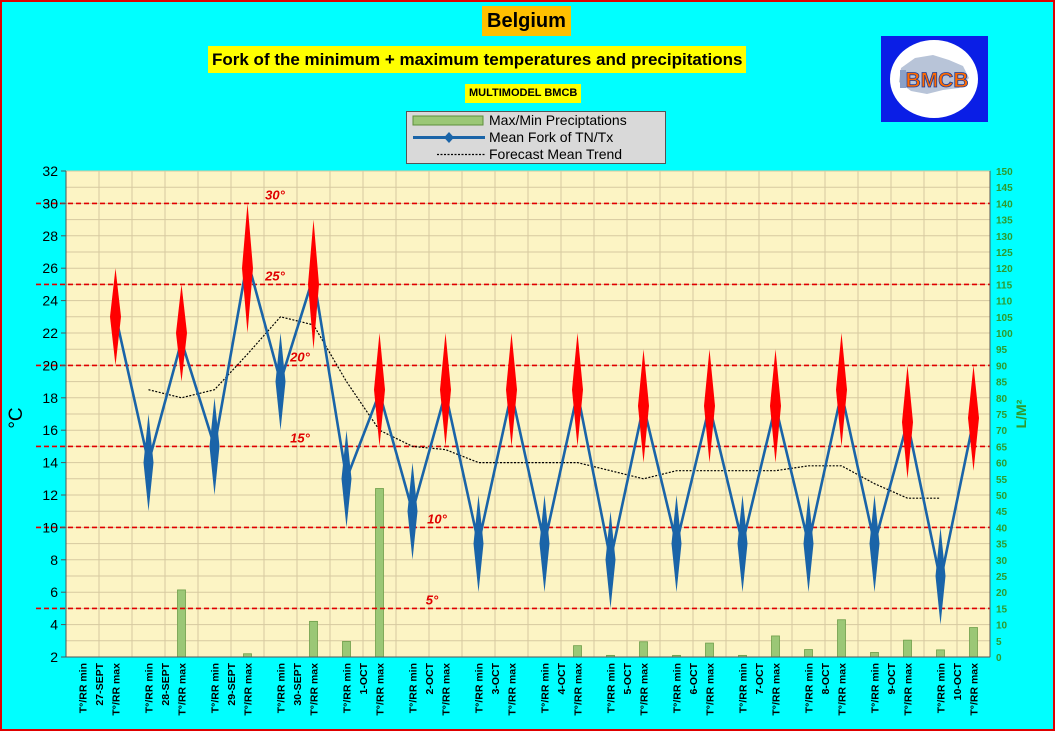 Image resolution: width=1055 pixels, height=731 pixels. I want to click on x-date-label: 9-OCT, so click(892, 678).